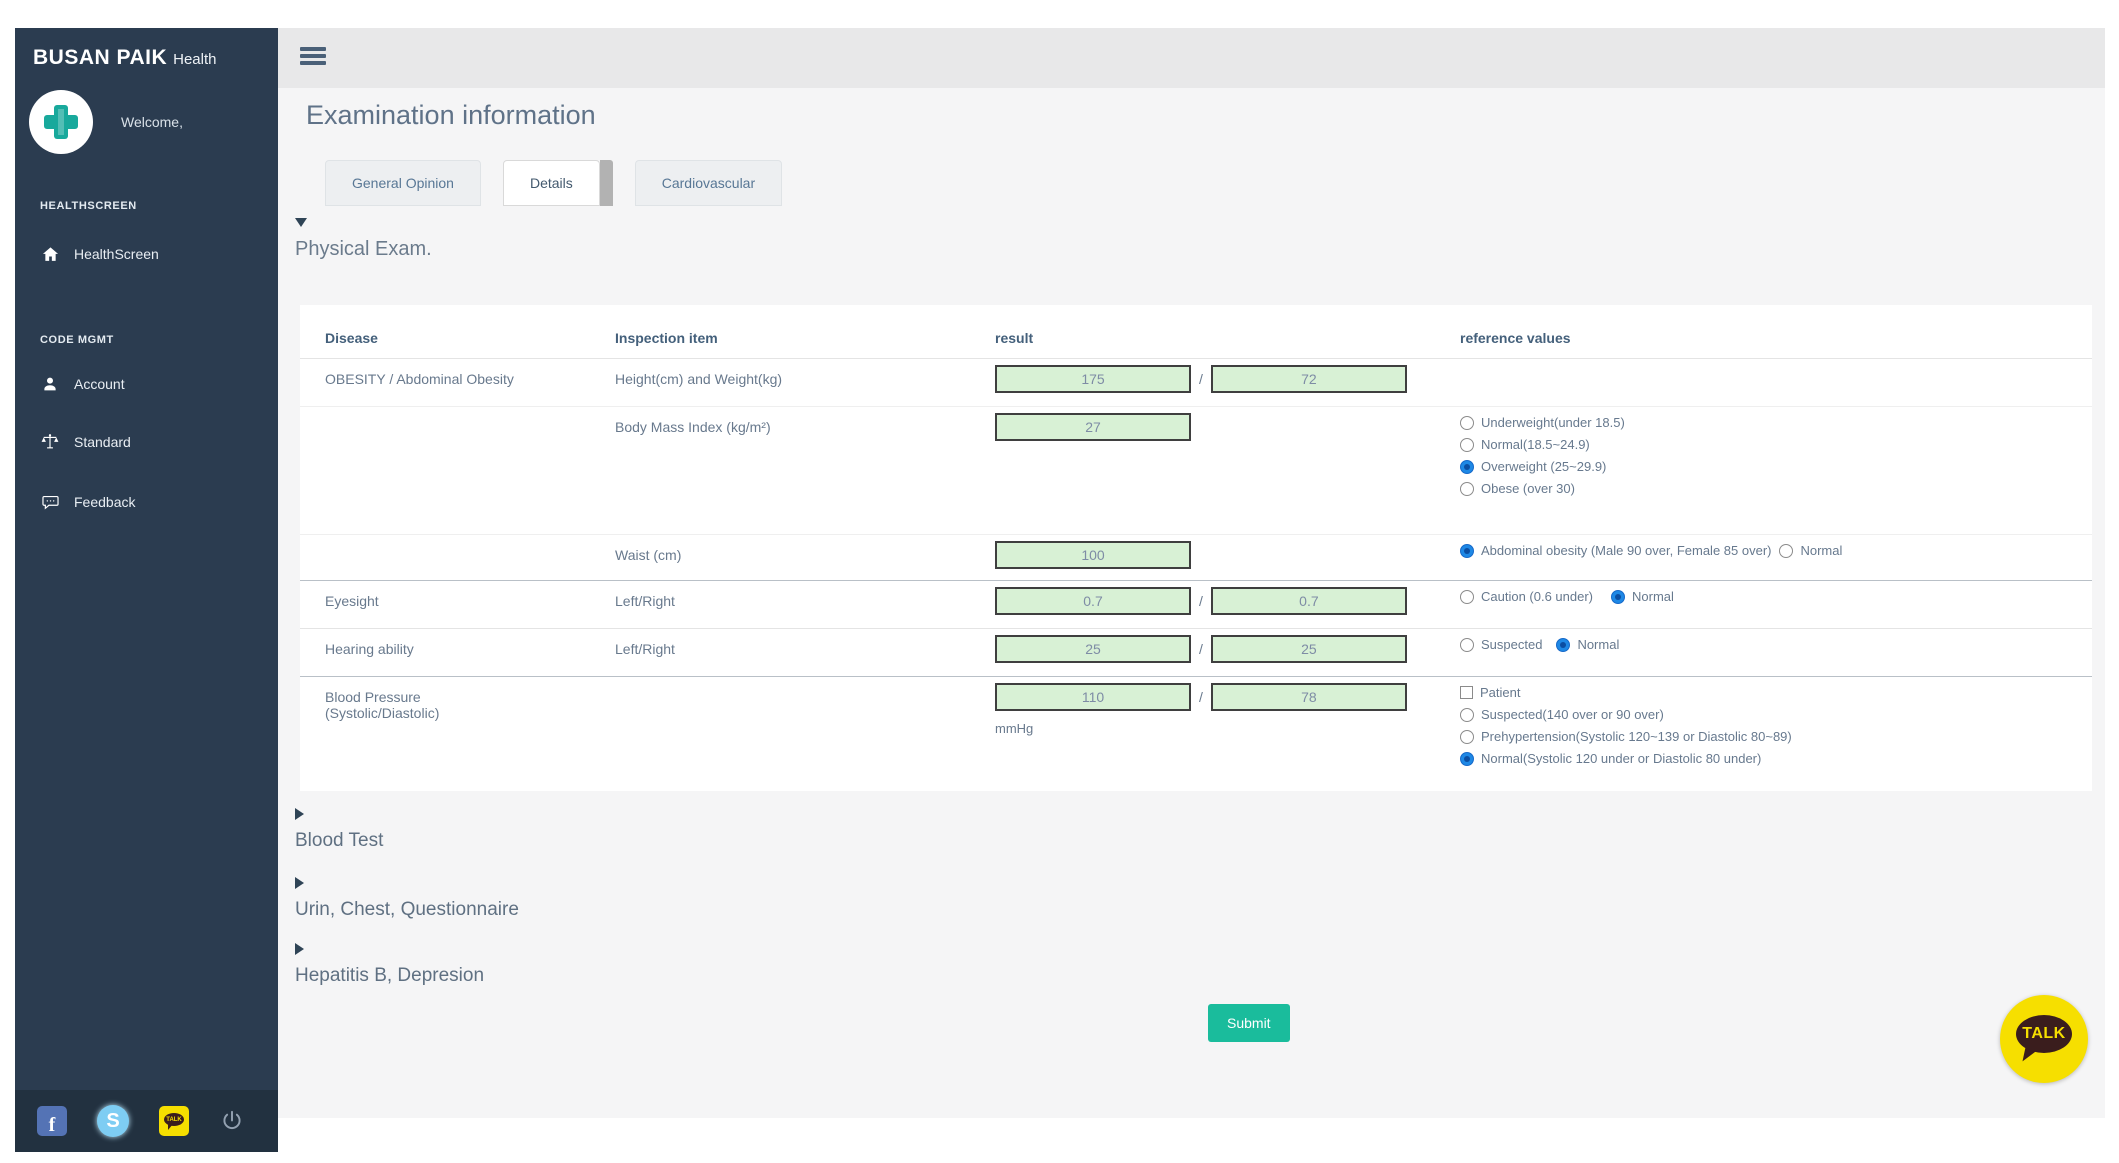  I want to click on feedback-bubble-icon, so click(50, 502).